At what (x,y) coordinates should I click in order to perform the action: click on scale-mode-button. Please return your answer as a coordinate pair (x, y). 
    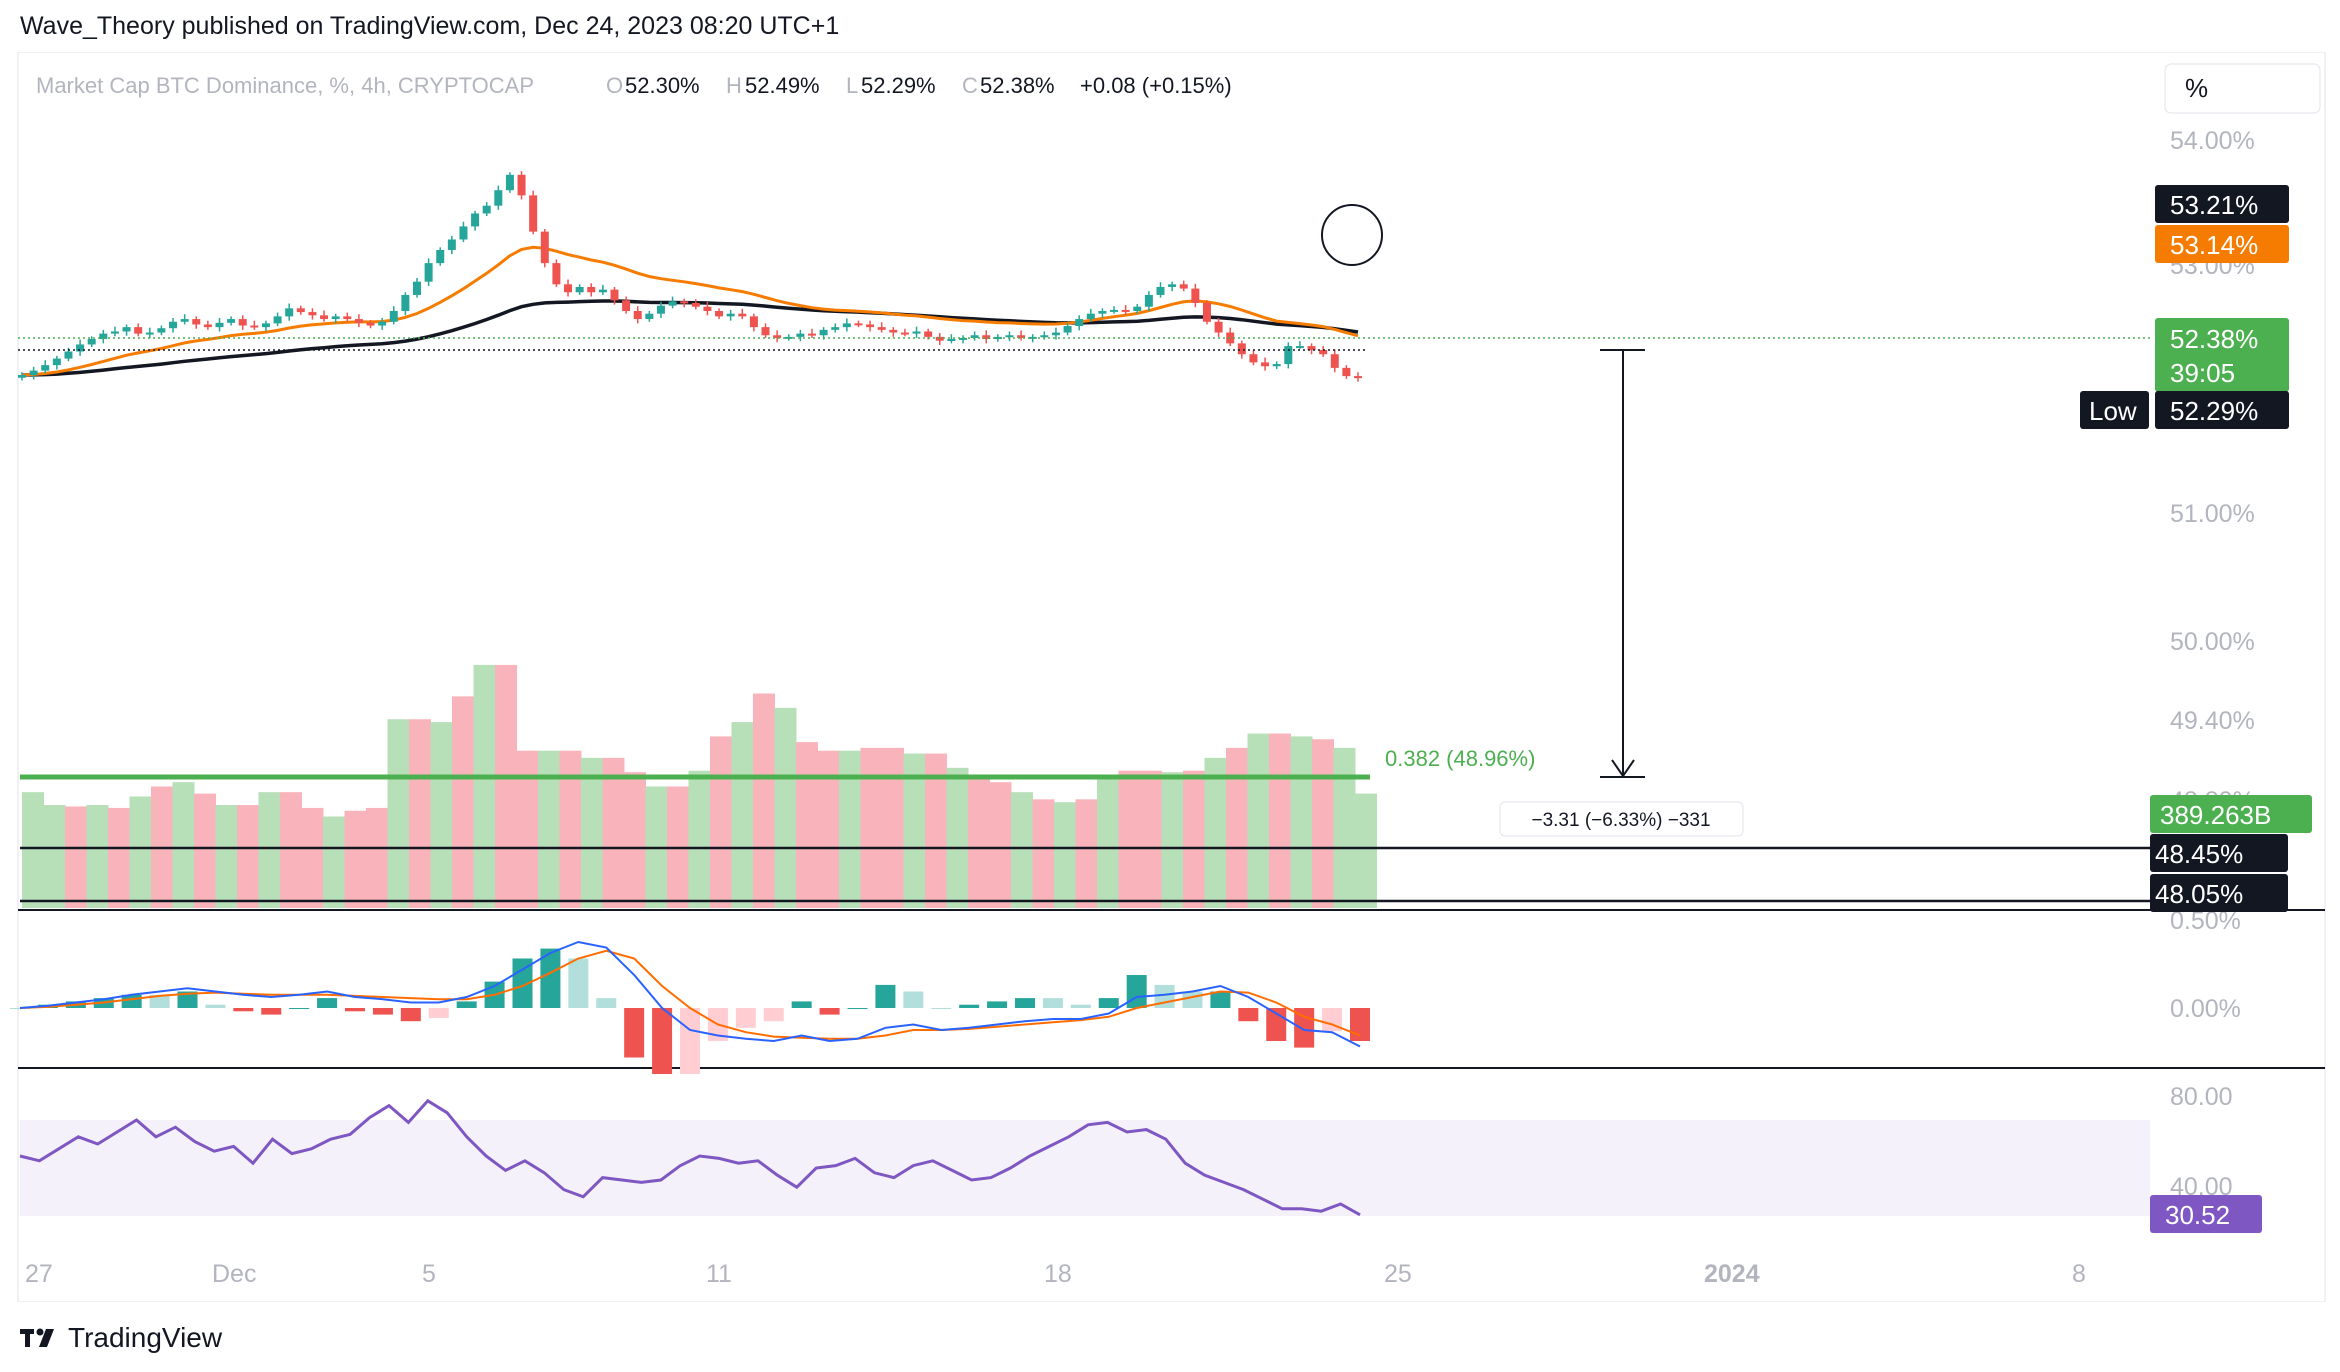
    Looking at the image, I should click on (2242, 88).